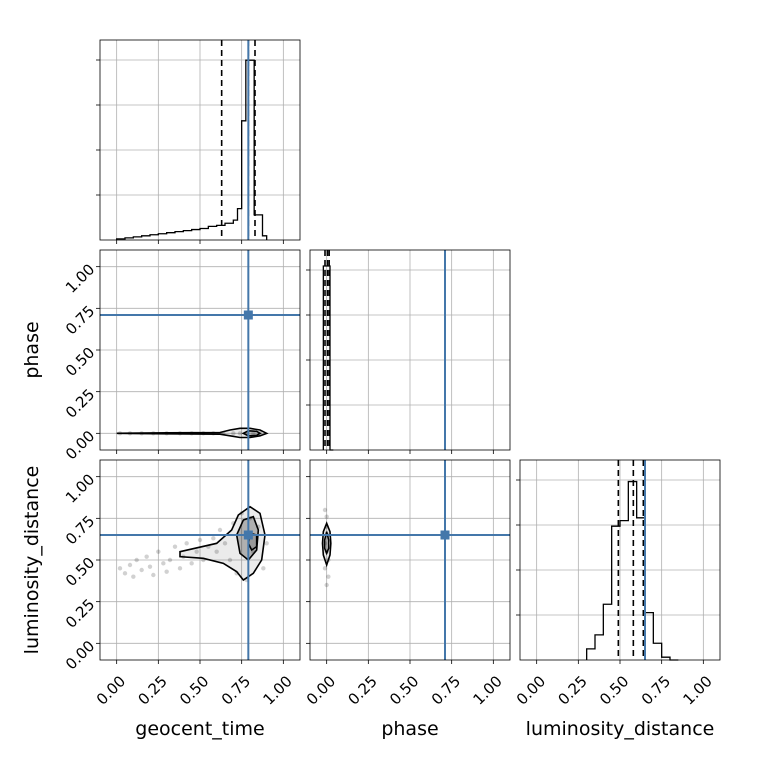  I want to click on panel-geocent_time-vs-phase-content, so click(200, 350).